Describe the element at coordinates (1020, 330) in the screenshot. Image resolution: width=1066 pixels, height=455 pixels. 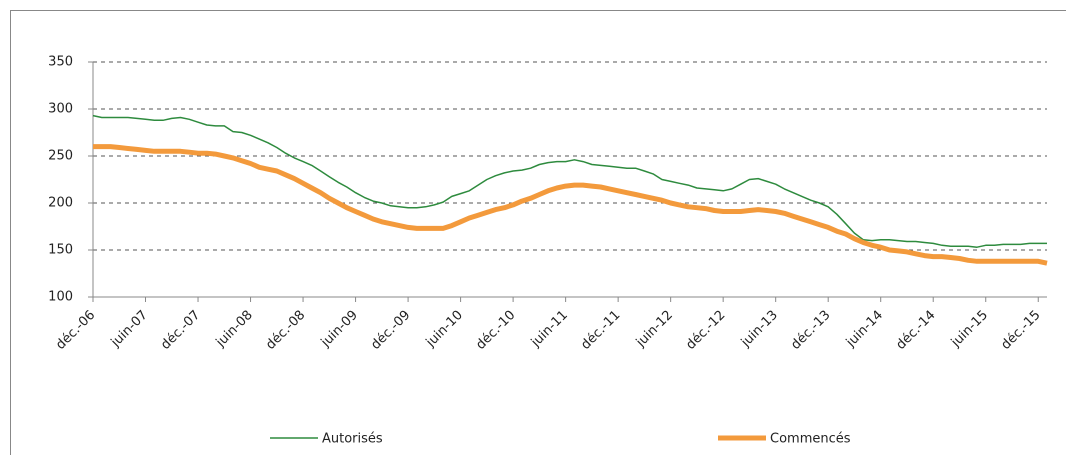
I see `x-tick-label: déc.-15` at that location.